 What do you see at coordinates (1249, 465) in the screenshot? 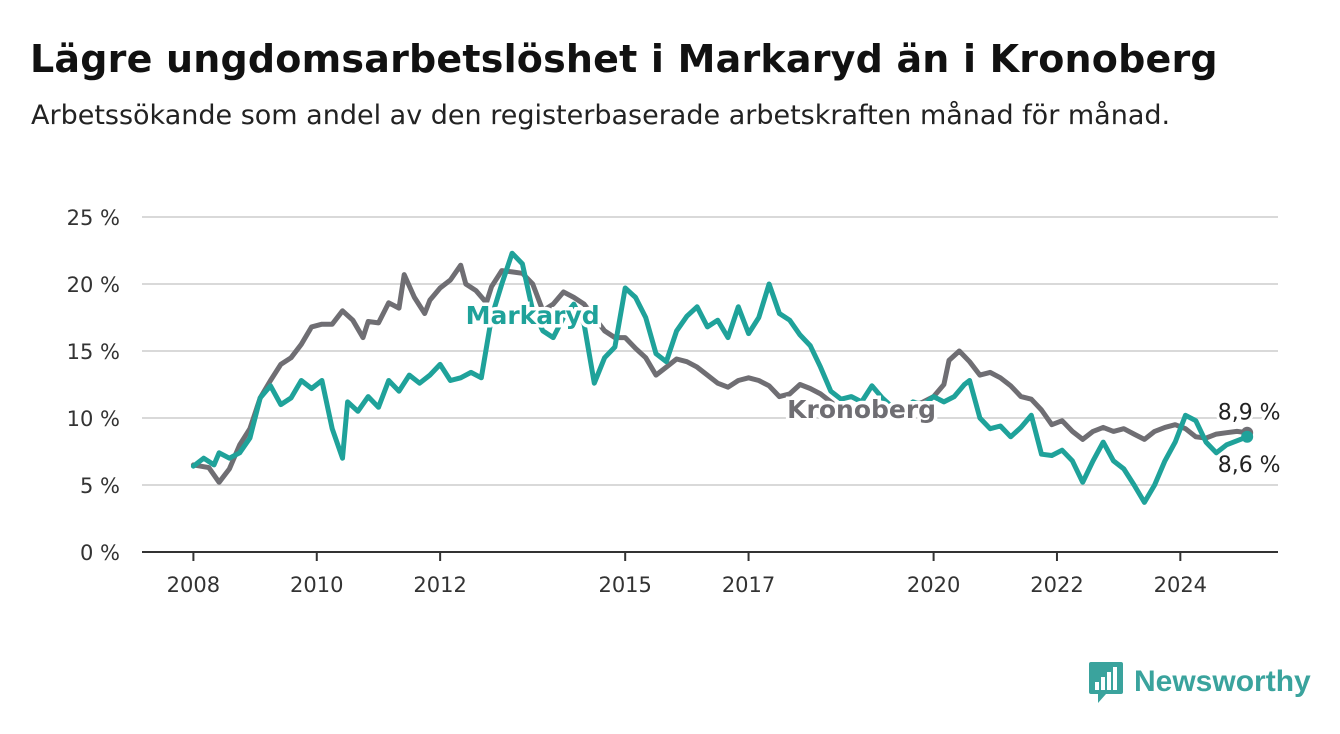
I see `markaryd-end-label: 8,6 %` at bounding box center [1249, 465].